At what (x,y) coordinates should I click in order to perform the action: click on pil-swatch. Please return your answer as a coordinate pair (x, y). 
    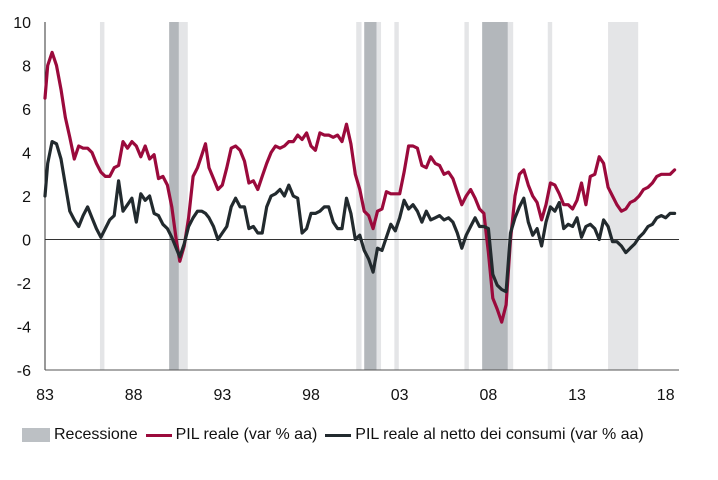
    Looking at the image, I should click on (158, 435).